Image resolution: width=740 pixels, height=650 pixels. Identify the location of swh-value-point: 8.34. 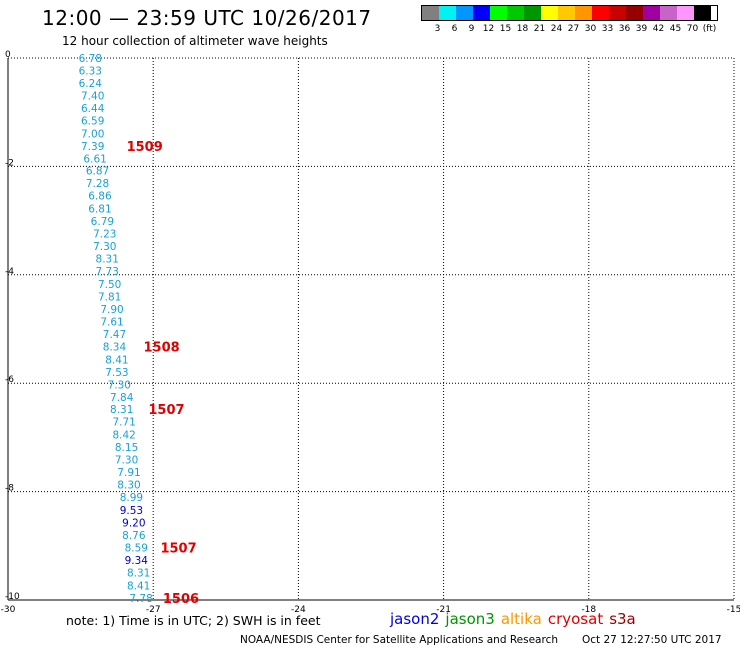
(115, 347).